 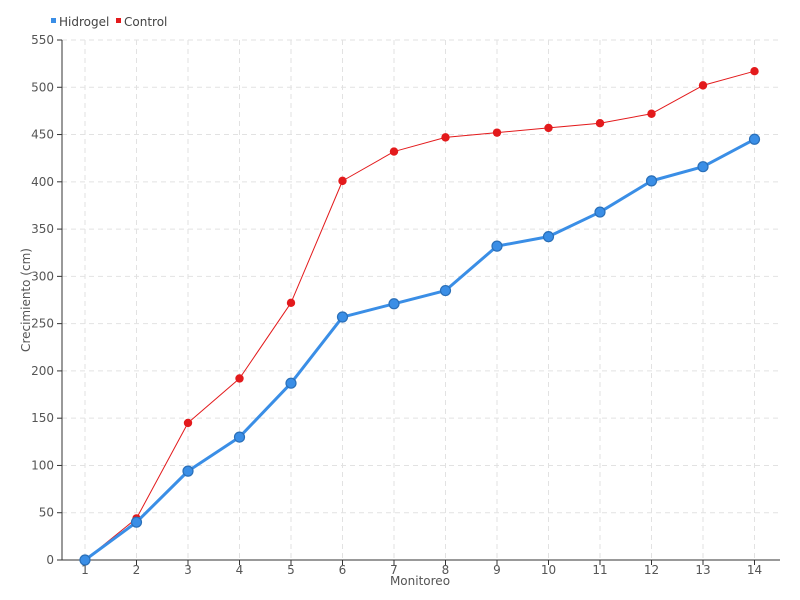 I want to click on y-tick-label: 550, so click(x=42, y=40).